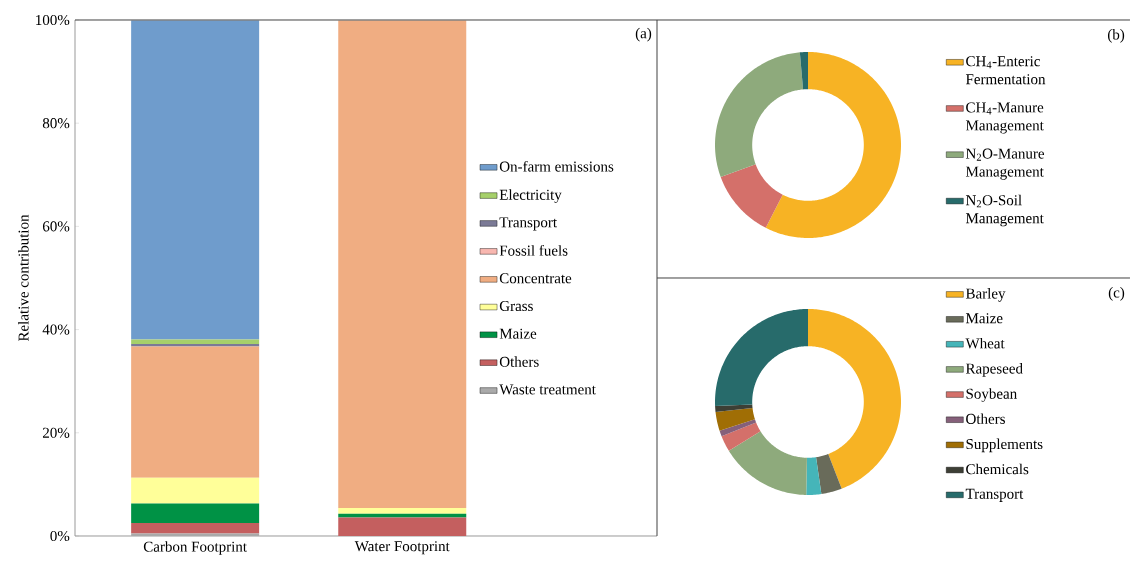 The width and height of the screenshot is (1130, 570). Describe the element at coordinates (991, 395) in the screenshot. I see `legend-label: Soybean` at that location.